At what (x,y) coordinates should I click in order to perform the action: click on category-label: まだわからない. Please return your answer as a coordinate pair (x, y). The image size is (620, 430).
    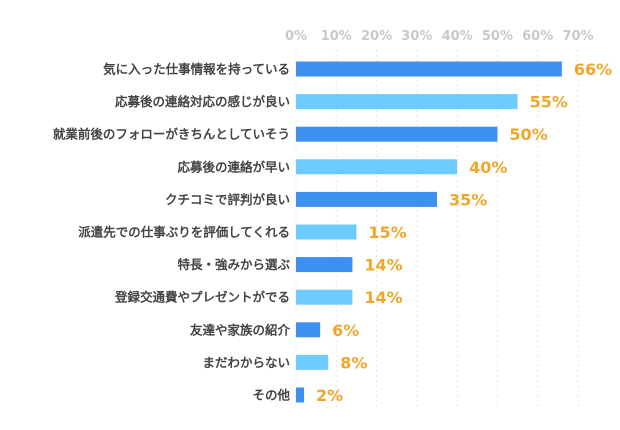
    Looking at the image, I should click on (246, 362).